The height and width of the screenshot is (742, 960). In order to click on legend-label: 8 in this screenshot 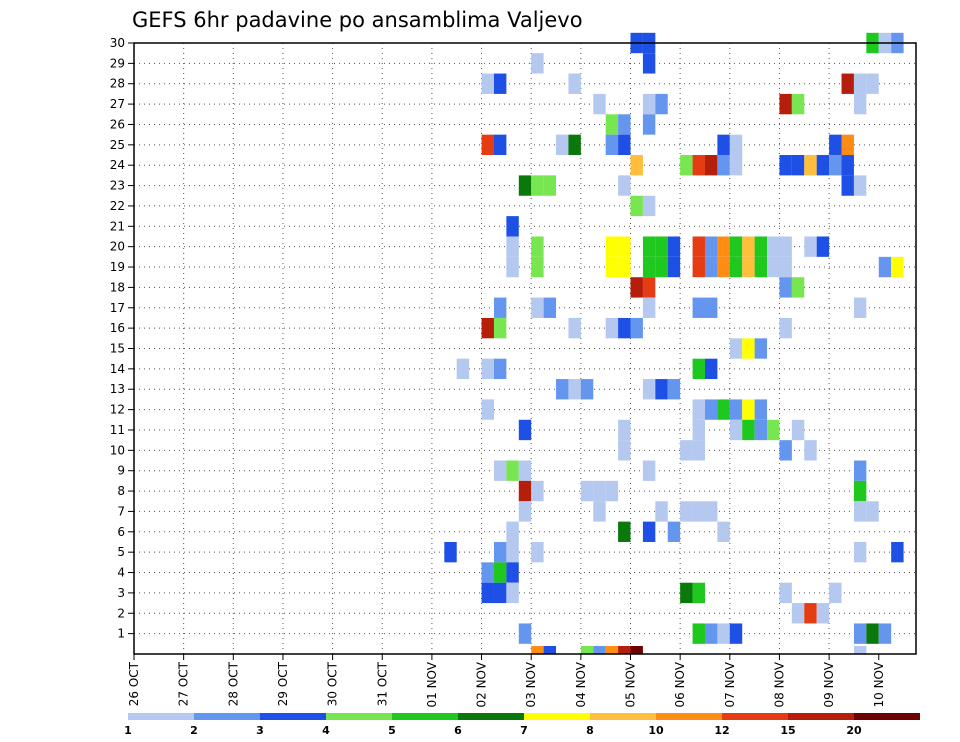, I will do `click(590, 730)`.